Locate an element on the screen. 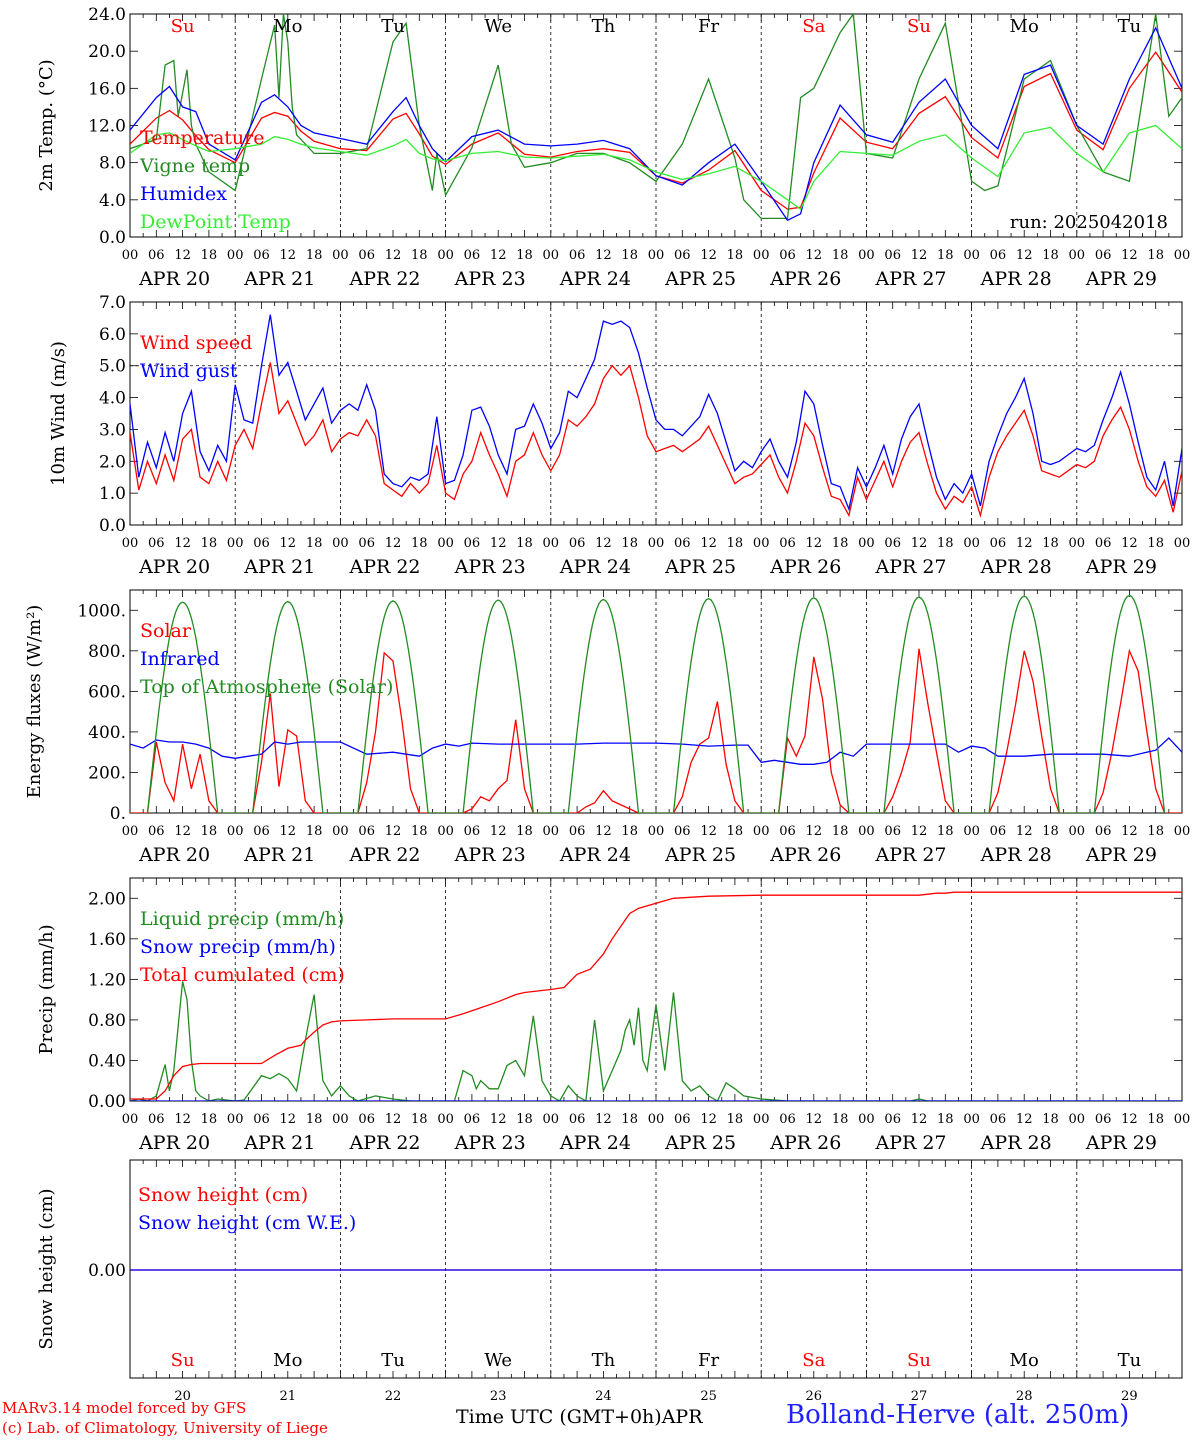 The width and height of the screenshot is (1194, 1440). date-label: APR 22 is located at coordinates (384, 855).